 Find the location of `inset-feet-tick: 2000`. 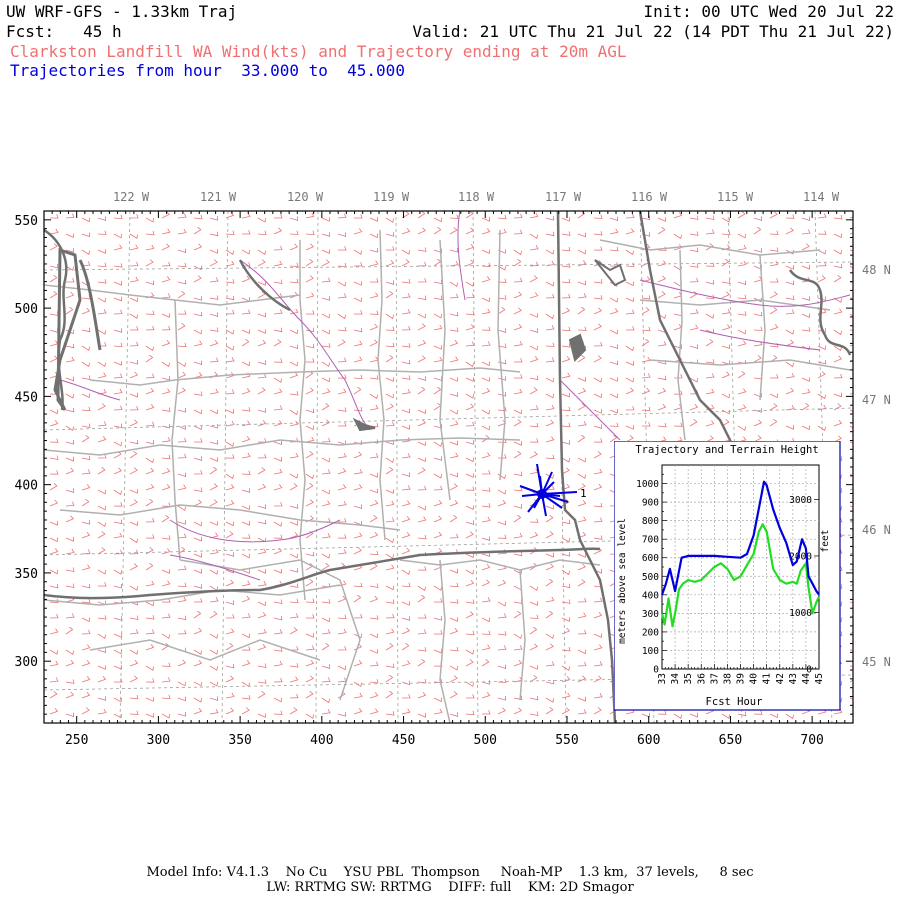

inset-feet-tick: 2000 is located at coordinates (800, 556).